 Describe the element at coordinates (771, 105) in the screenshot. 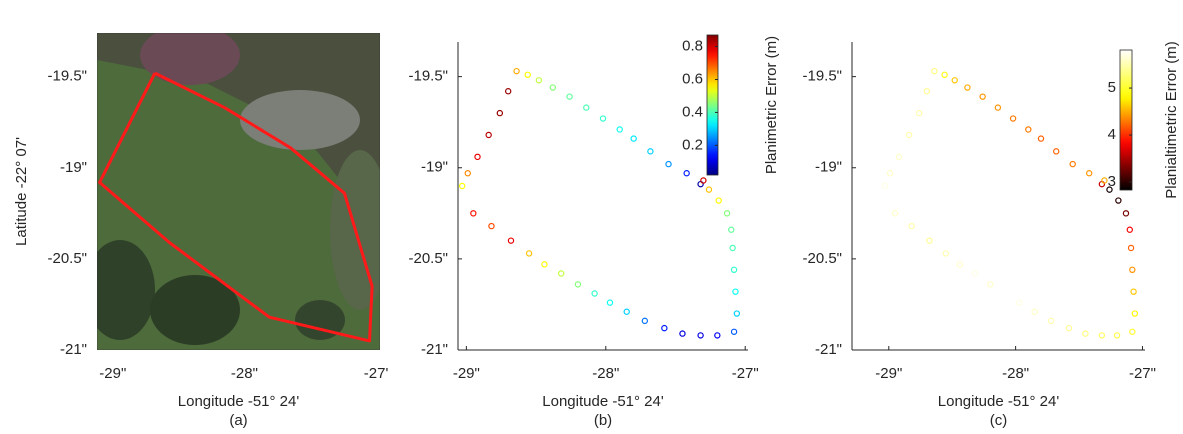

I see `colorbar-label: Planimetric Error (m)` at that location.